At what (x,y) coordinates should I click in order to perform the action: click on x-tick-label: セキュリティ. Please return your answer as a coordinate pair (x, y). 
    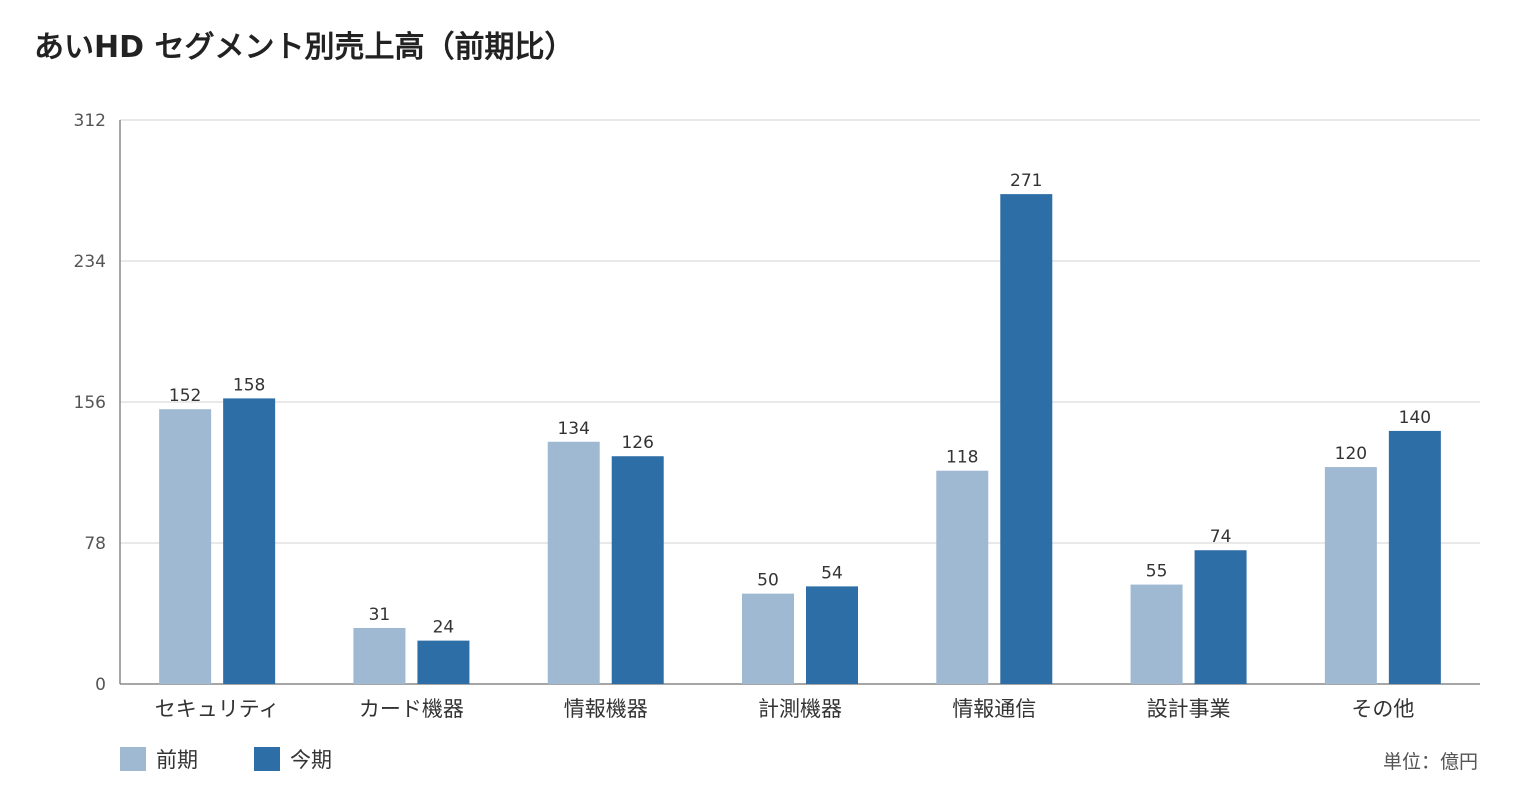
    Looking at the image, I should click on (217, 709).